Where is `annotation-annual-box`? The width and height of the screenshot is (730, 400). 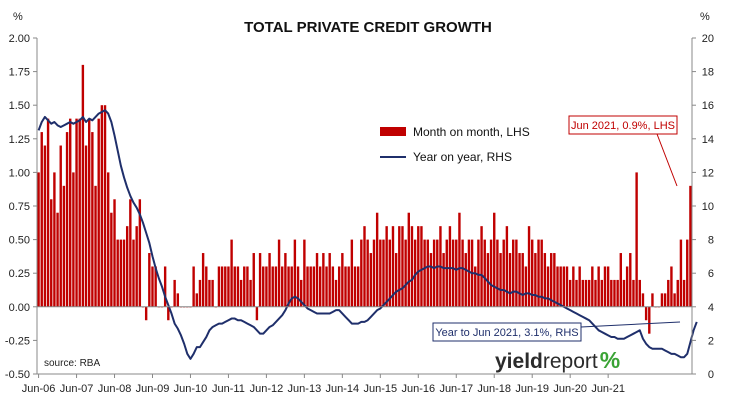
annotation-annual-box is located at coordinates (507, 332).